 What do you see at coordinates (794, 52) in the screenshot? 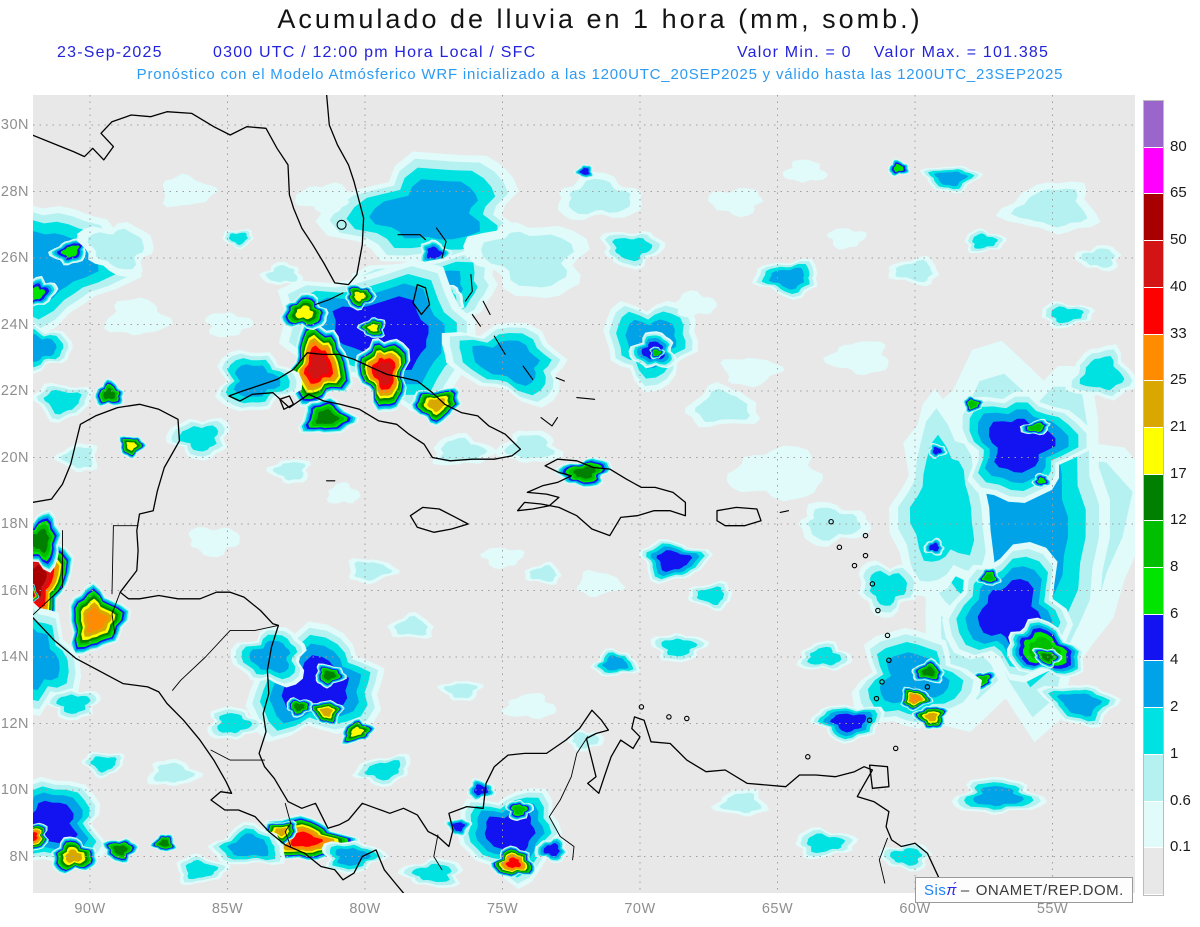
I see `min-value-label: Valor Min. = 0` at bounding box center [794, 52].